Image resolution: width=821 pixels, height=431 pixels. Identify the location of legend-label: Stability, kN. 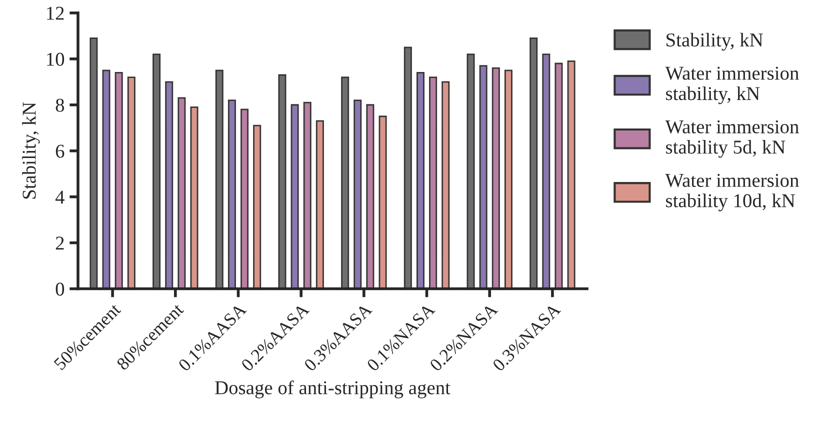
(714, 41).